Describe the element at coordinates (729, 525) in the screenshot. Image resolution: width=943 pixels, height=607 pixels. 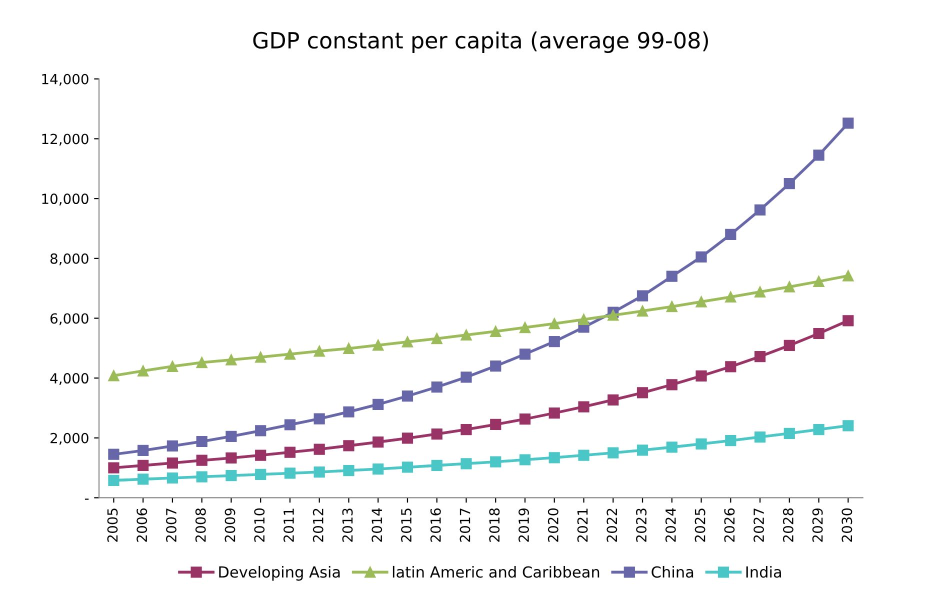
I see `x-tick-label: 2026` at that location.